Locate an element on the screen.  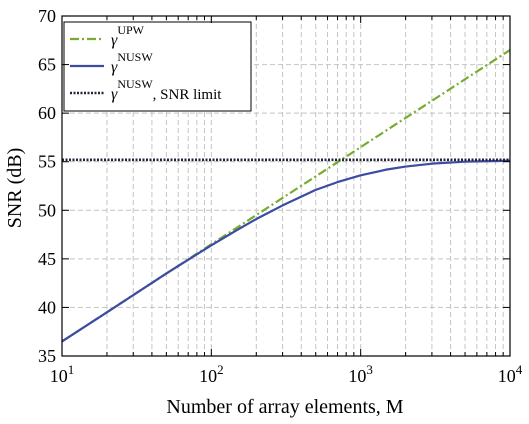
y-tick-labels: 35 40 45 50 55 60 65 70 is located at coordinates (47, 186).